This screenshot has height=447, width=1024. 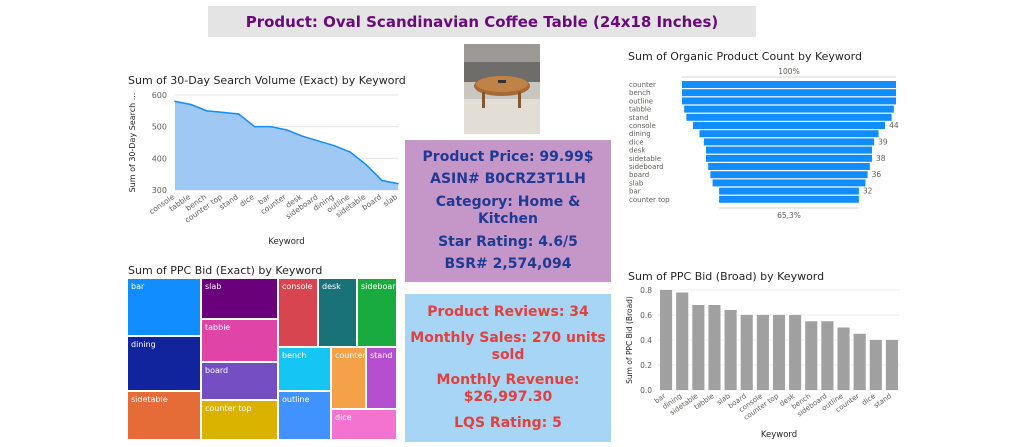 I want to click on funnel-category-label: slab, so click(x=636, y=183).